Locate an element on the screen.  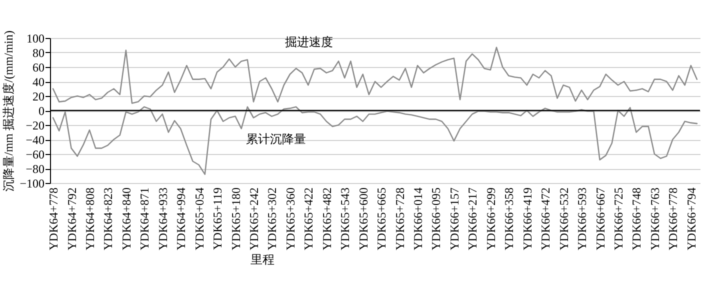
y-tick-label: −80 is located at coordinates (35, 169).